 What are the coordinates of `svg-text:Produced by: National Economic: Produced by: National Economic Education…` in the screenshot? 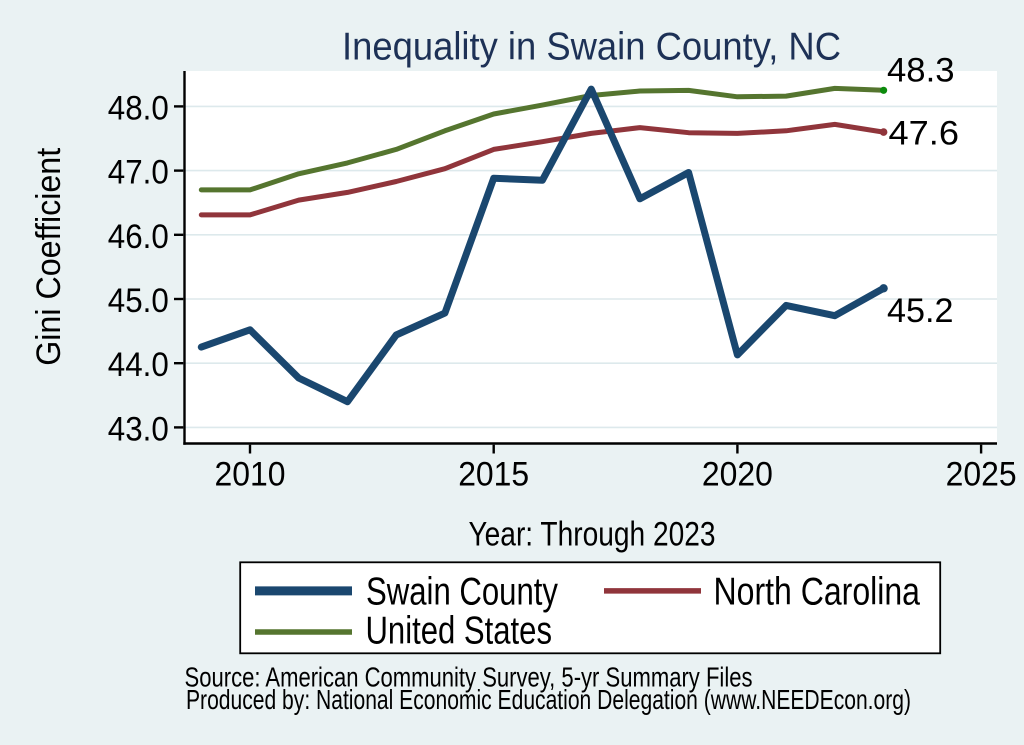 It's located at (548, 699).